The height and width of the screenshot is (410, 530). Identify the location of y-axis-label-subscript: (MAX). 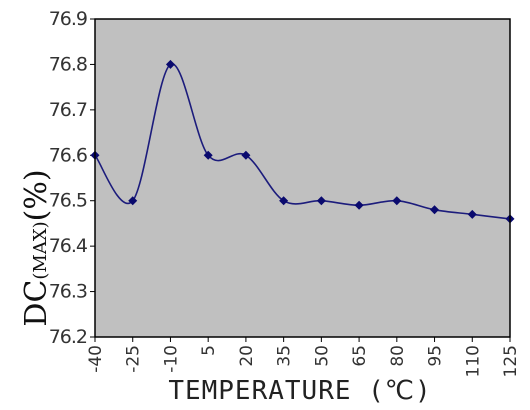
(40, 250).